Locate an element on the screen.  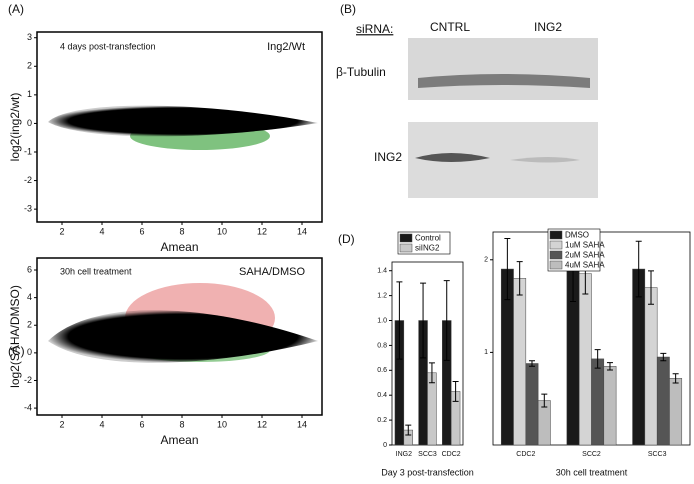
y-tick-label: 0.4 is located at coordinates (382, 395).